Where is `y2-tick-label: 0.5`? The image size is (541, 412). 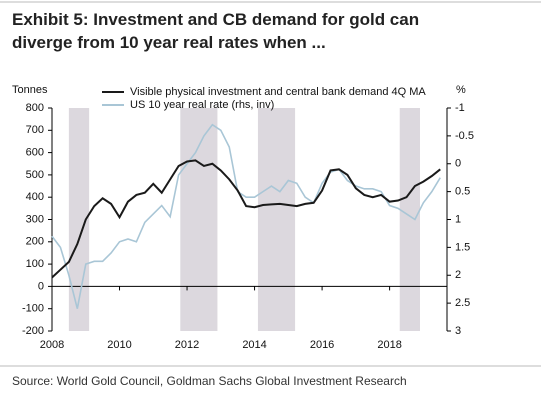
y2-tick-label: 0.5 is located at coordinates (462, 192).